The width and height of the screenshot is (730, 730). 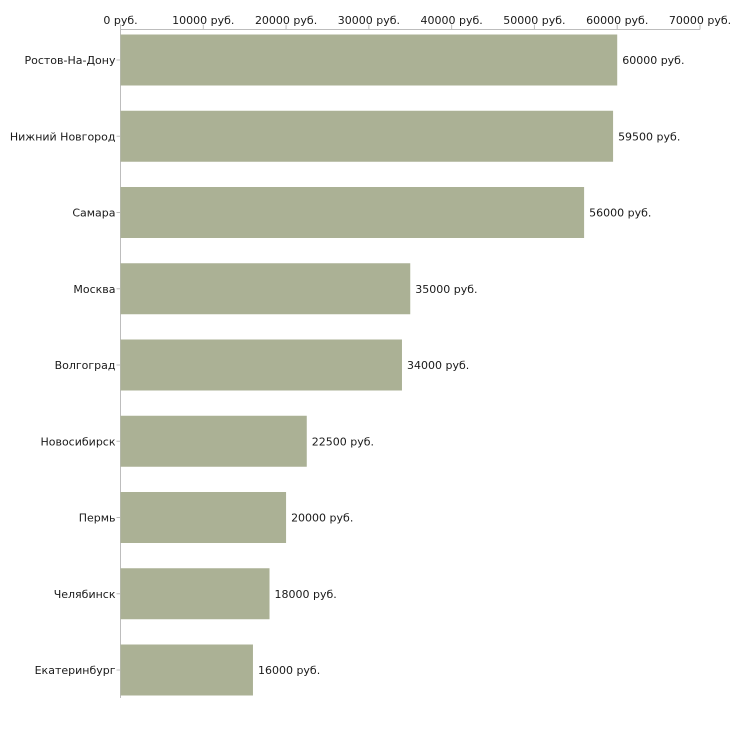 What do you see at coordinates (85, 594) in the screenshot?
I see `category-label: Челябинск` at bounding box center [85, 594].